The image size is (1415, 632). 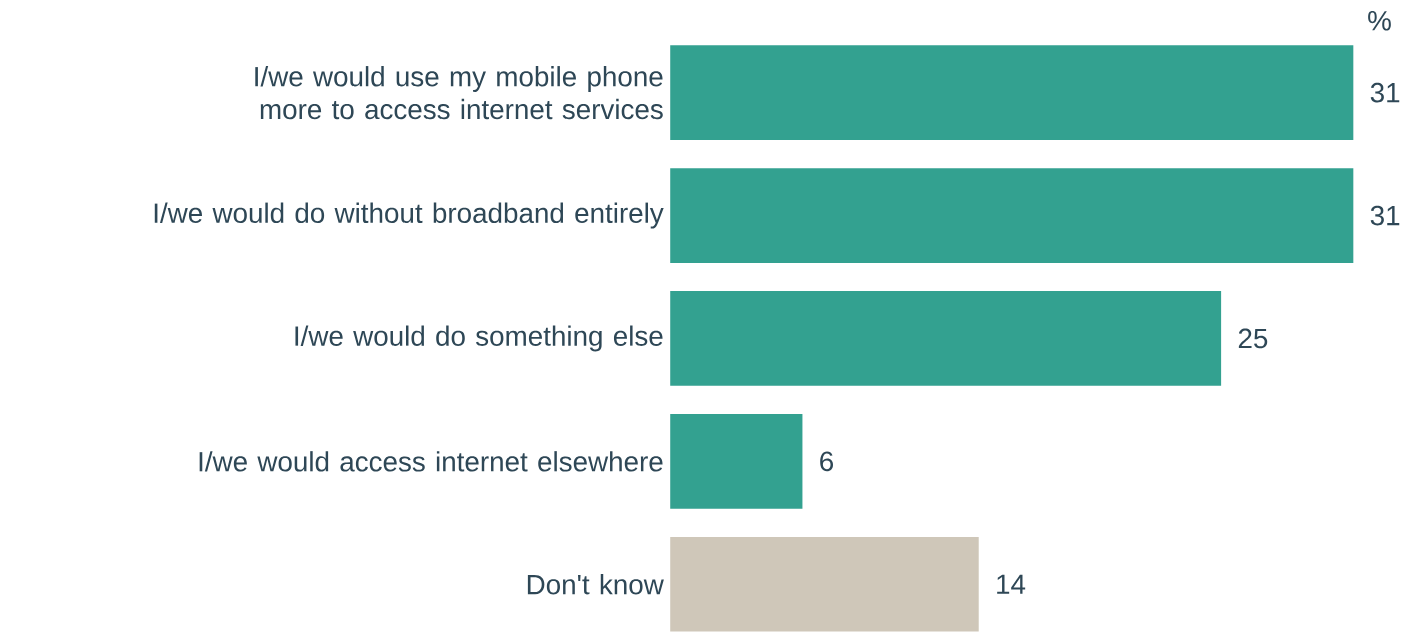 What do you see at coordinates (409, 215) in the screenshot?
I see `y-tick-label: I/we would do without broadband entirely` at bounding box center [409, 215].